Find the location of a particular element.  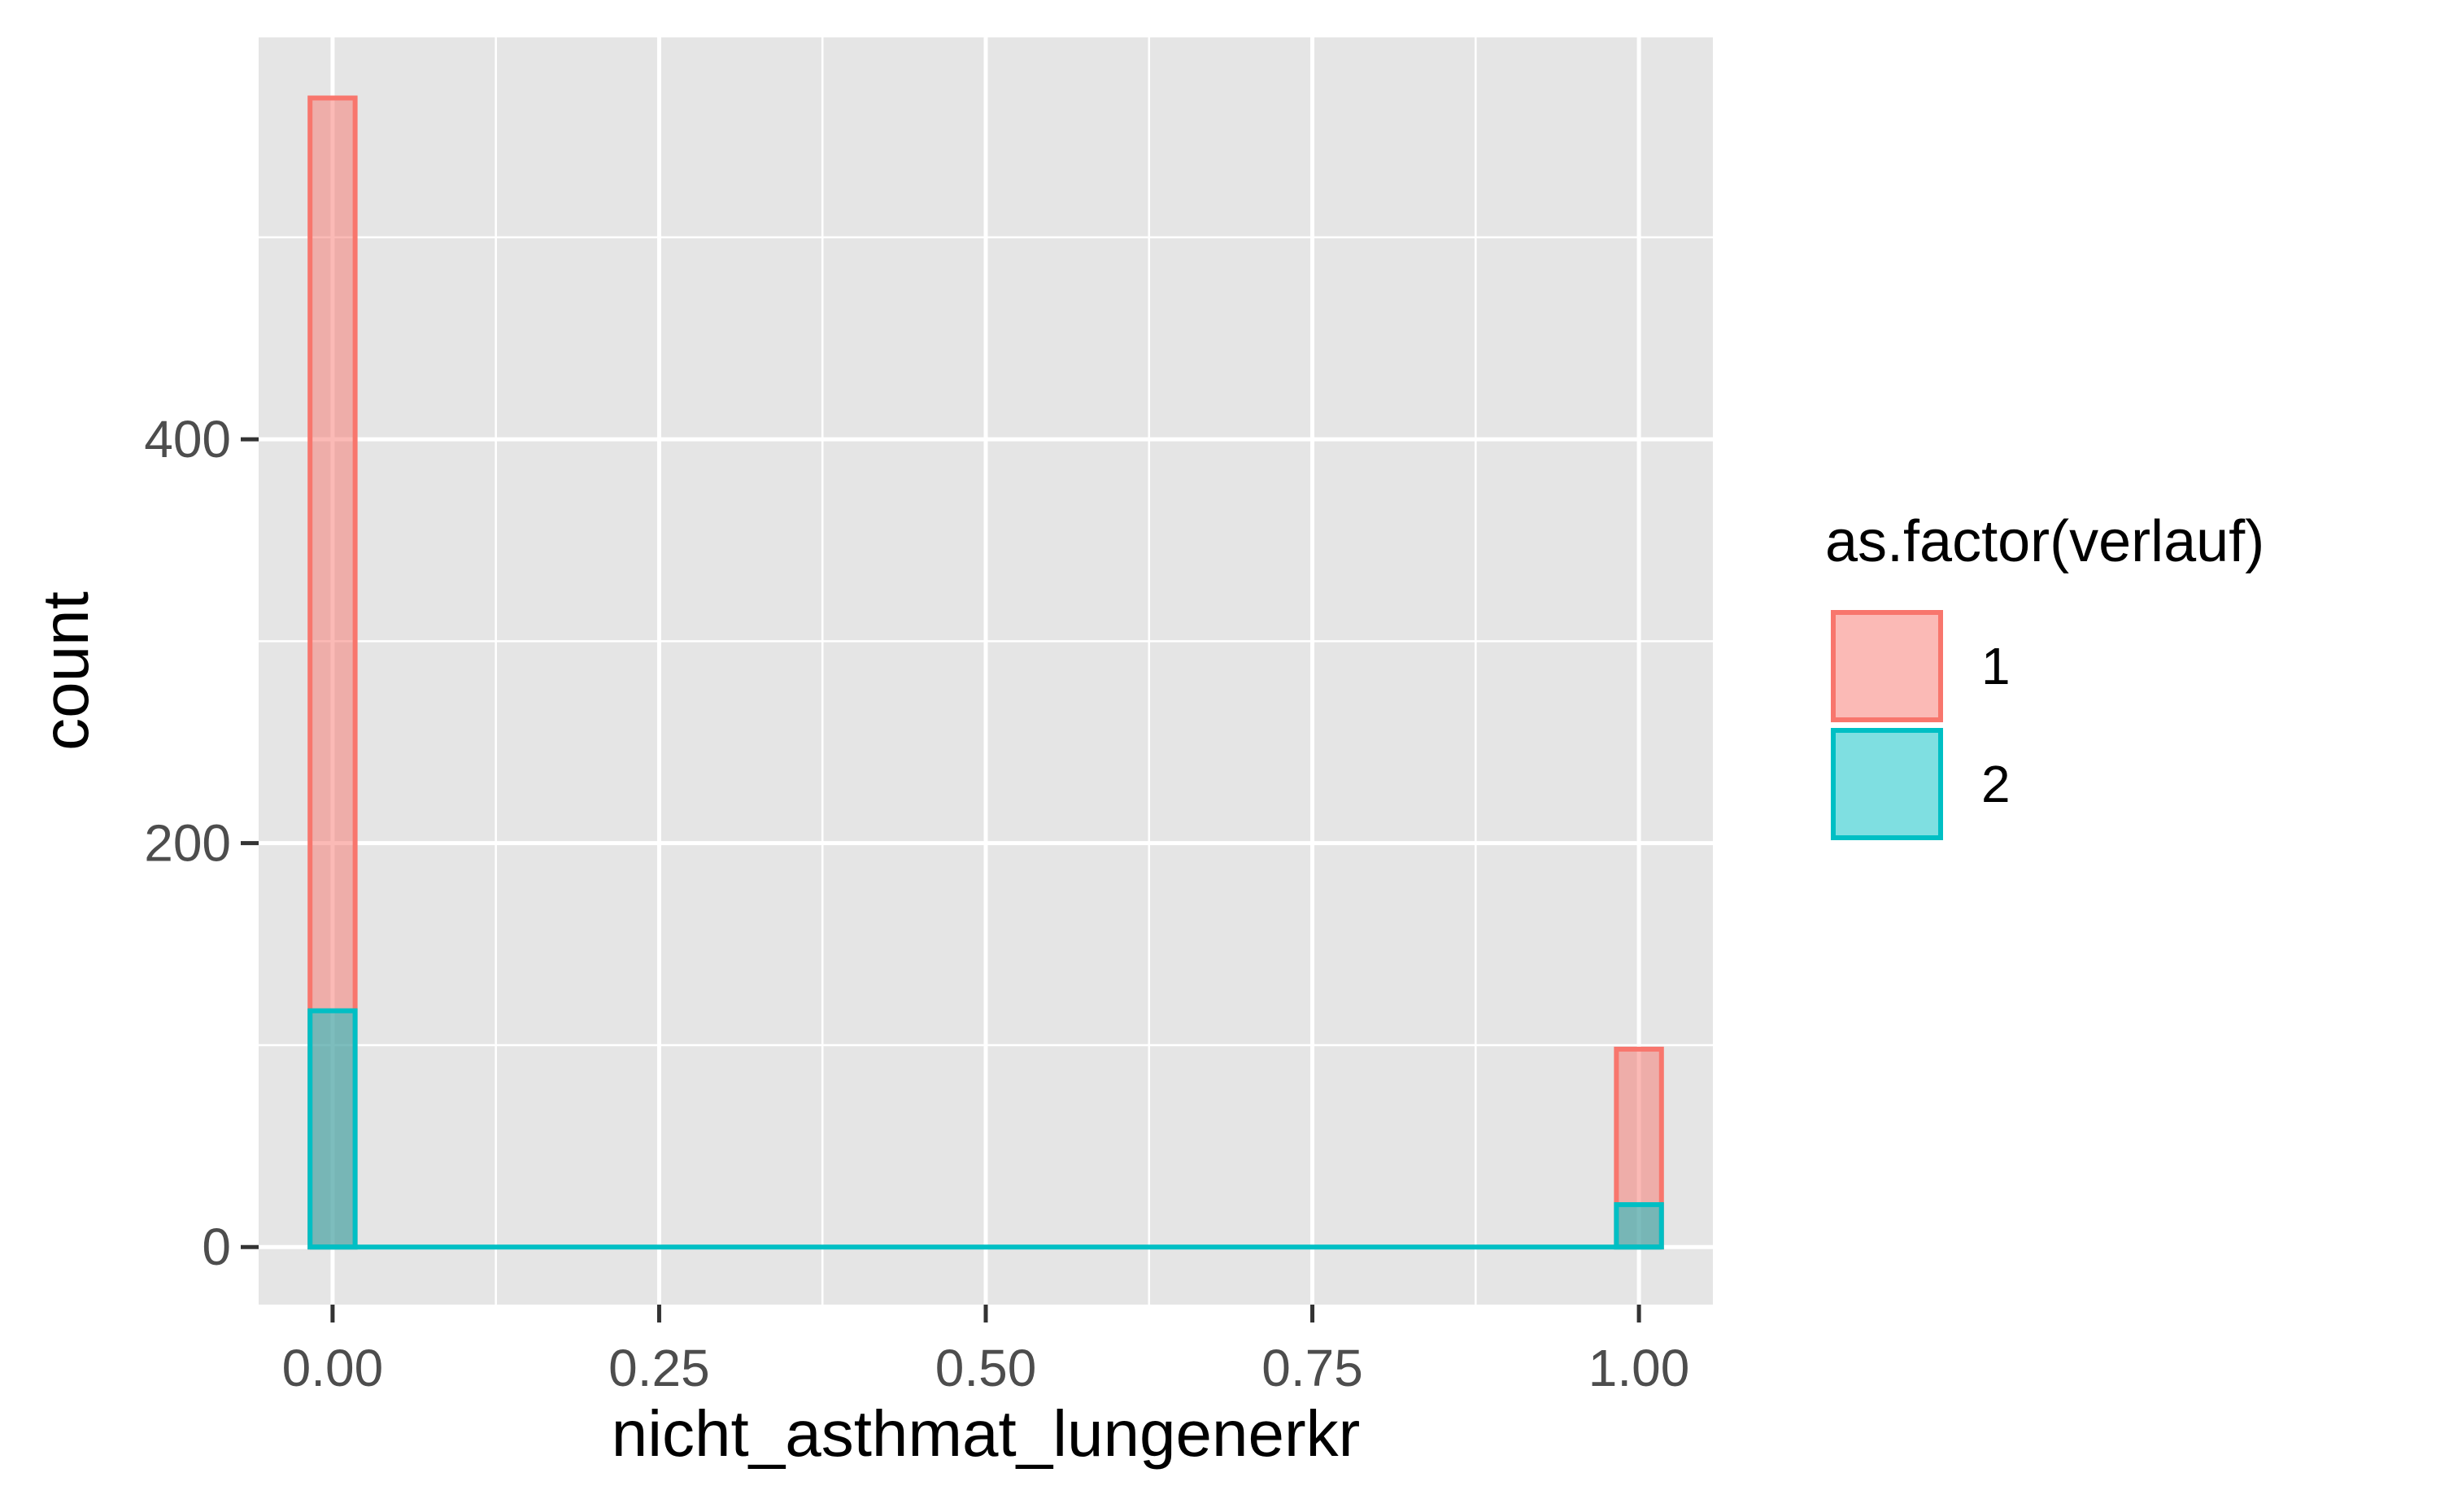

x-tick-label: 0.25 is located at coordinates (659, 1368).